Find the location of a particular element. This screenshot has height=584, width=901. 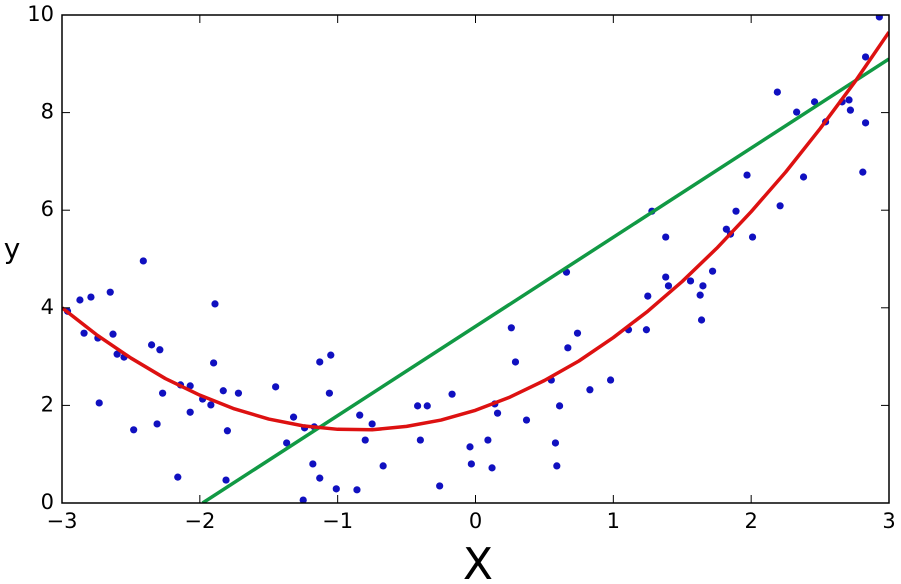

x-tick-label: −1 is located at coordinates (337, 521).